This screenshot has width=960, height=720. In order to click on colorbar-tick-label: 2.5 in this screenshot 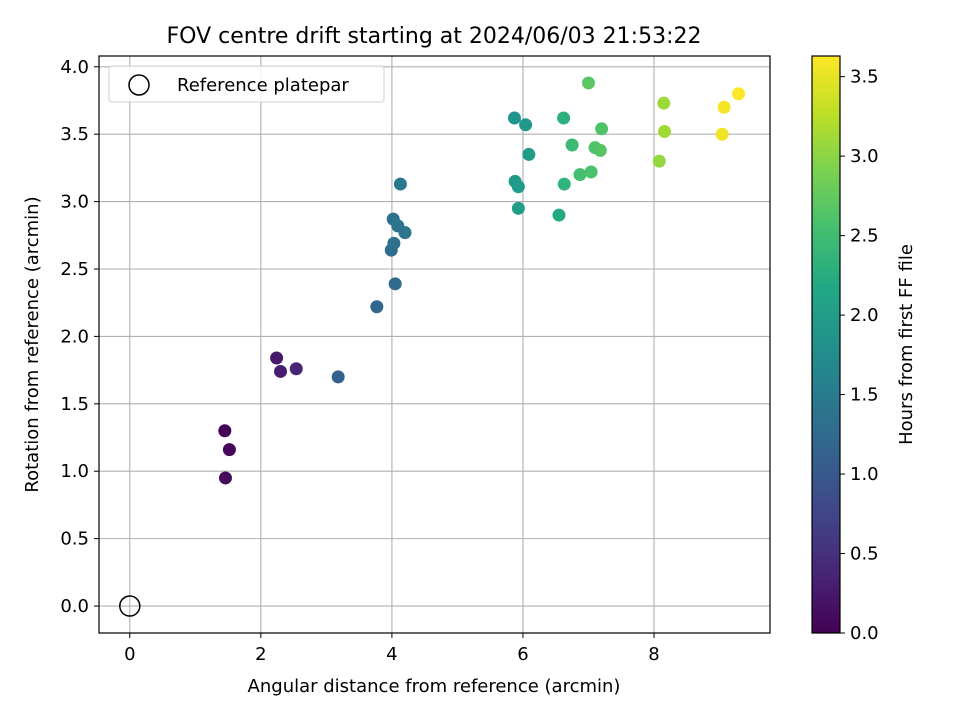, I will do `click(864, 236)`.